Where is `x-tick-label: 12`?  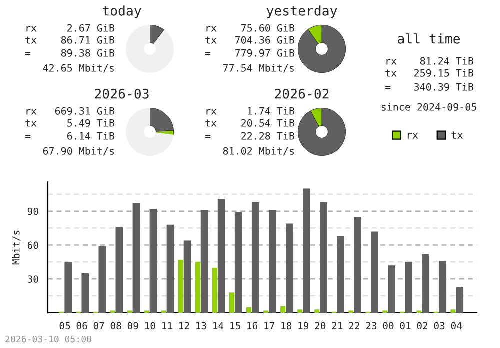
x-tick-label: 12 is located at coordinates (185, 326).